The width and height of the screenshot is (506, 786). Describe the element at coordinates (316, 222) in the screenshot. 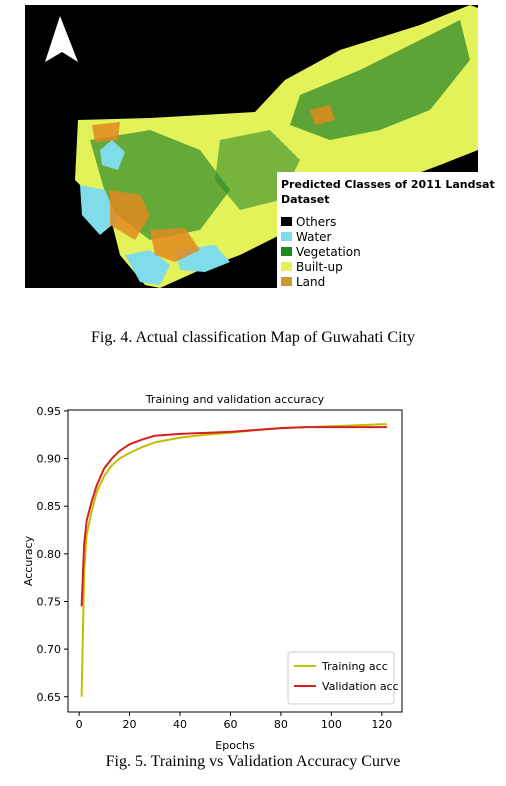

I see `map-legend-label: Others` at that location.